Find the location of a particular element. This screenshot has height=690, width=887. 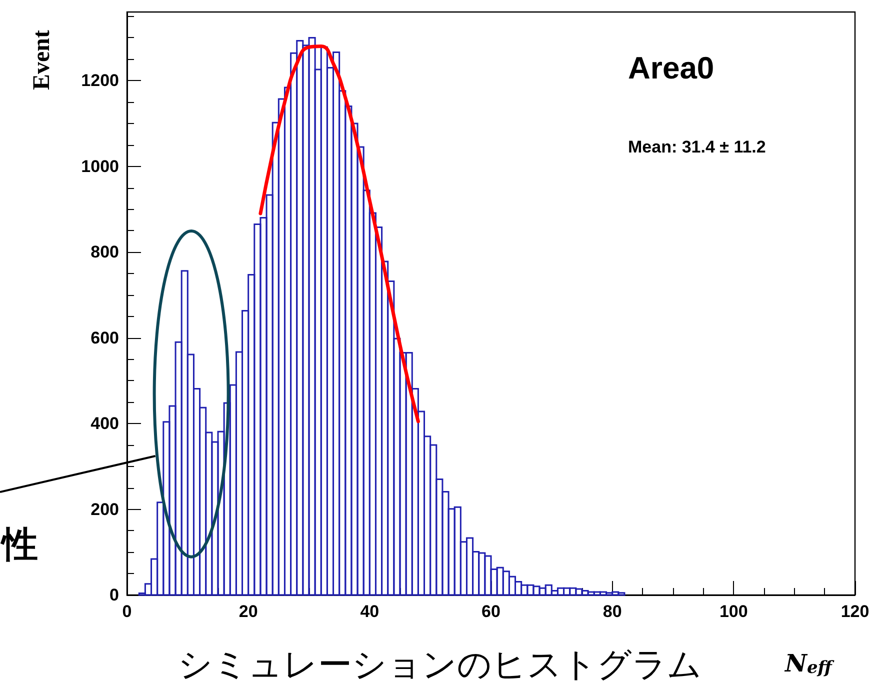

x-tick-label: 120 is located at coordinates (855, 611).